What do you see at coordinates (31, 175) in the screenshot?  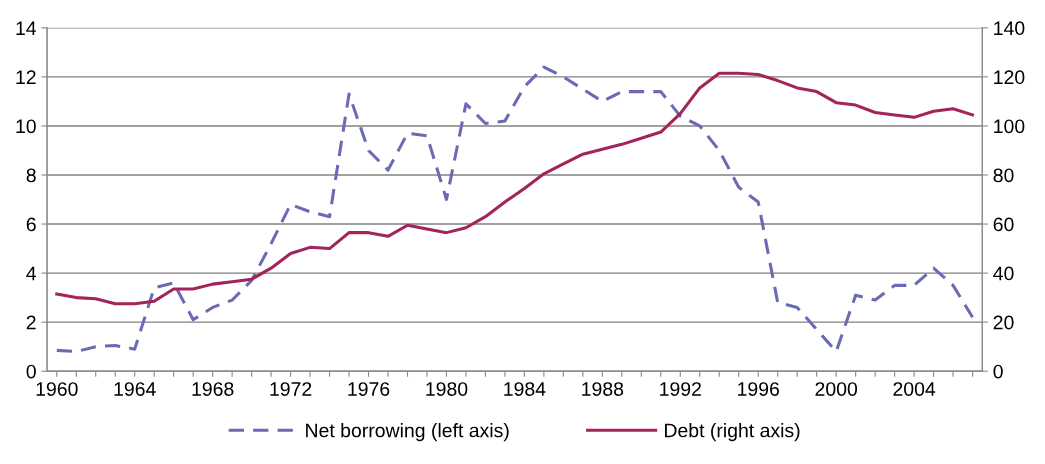 I see `y-tick-label: 8` at bounding box center [31, 175].